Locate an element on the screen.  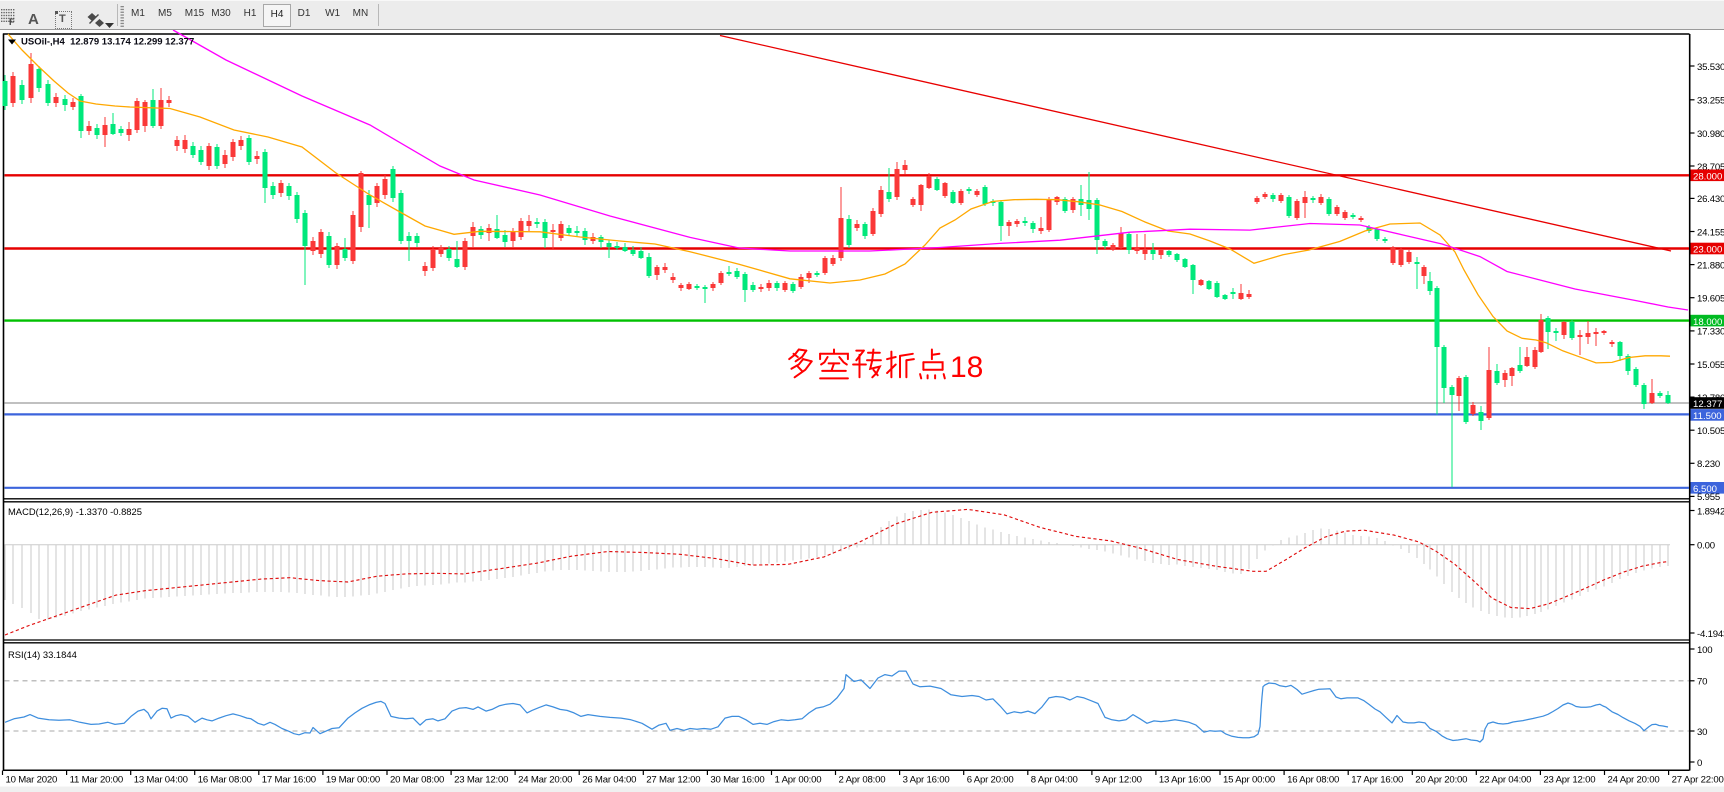
svg-text: 16 Mar 08:00 is located at coordinates (225, 780).